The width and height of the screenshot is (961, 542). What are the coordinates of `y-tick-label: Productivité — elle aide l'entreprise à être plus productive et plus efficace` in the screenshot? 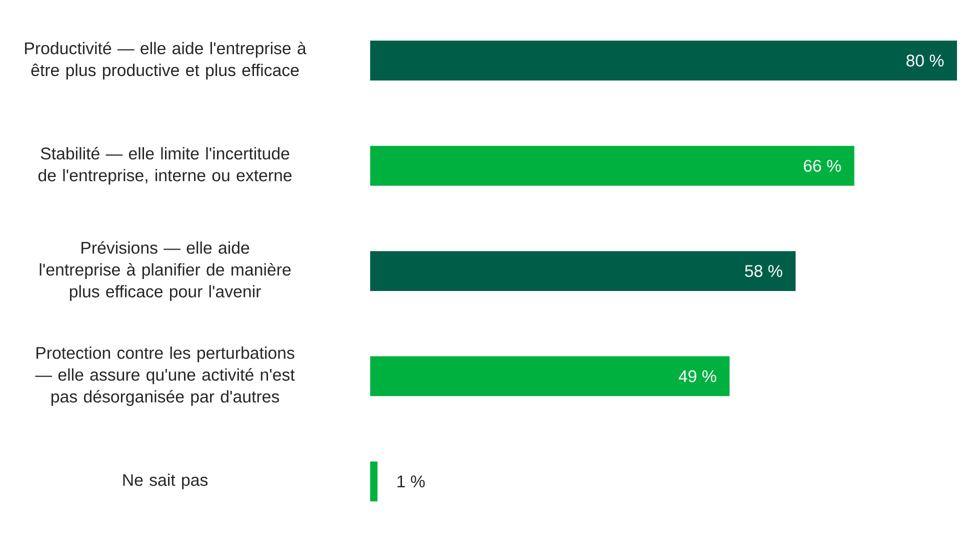 It's located at (165, 61).